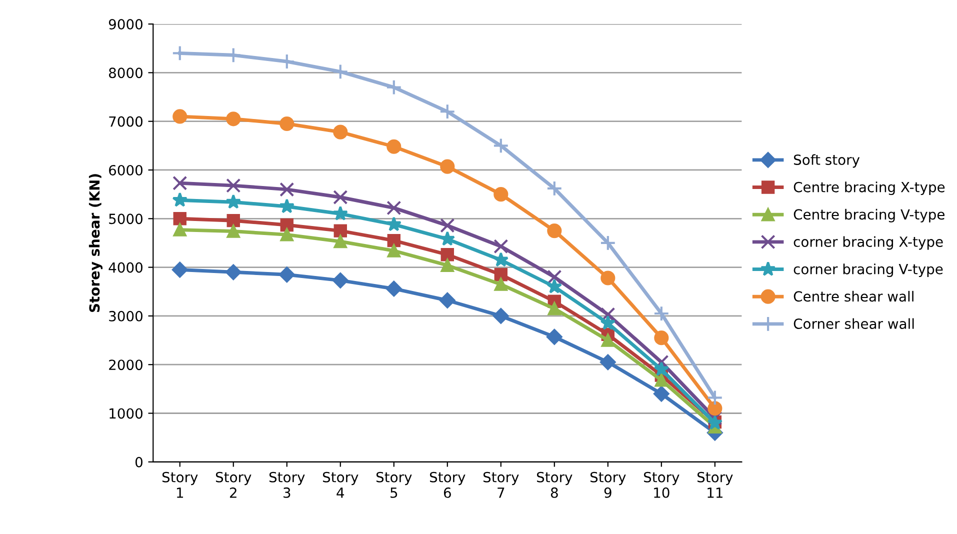 This screenshot has height=534, width=957. What do you see at coordinates (287, 485) in the screenshot?
I see `x-tick-label: Story 3` at bounding box center [287, 485].